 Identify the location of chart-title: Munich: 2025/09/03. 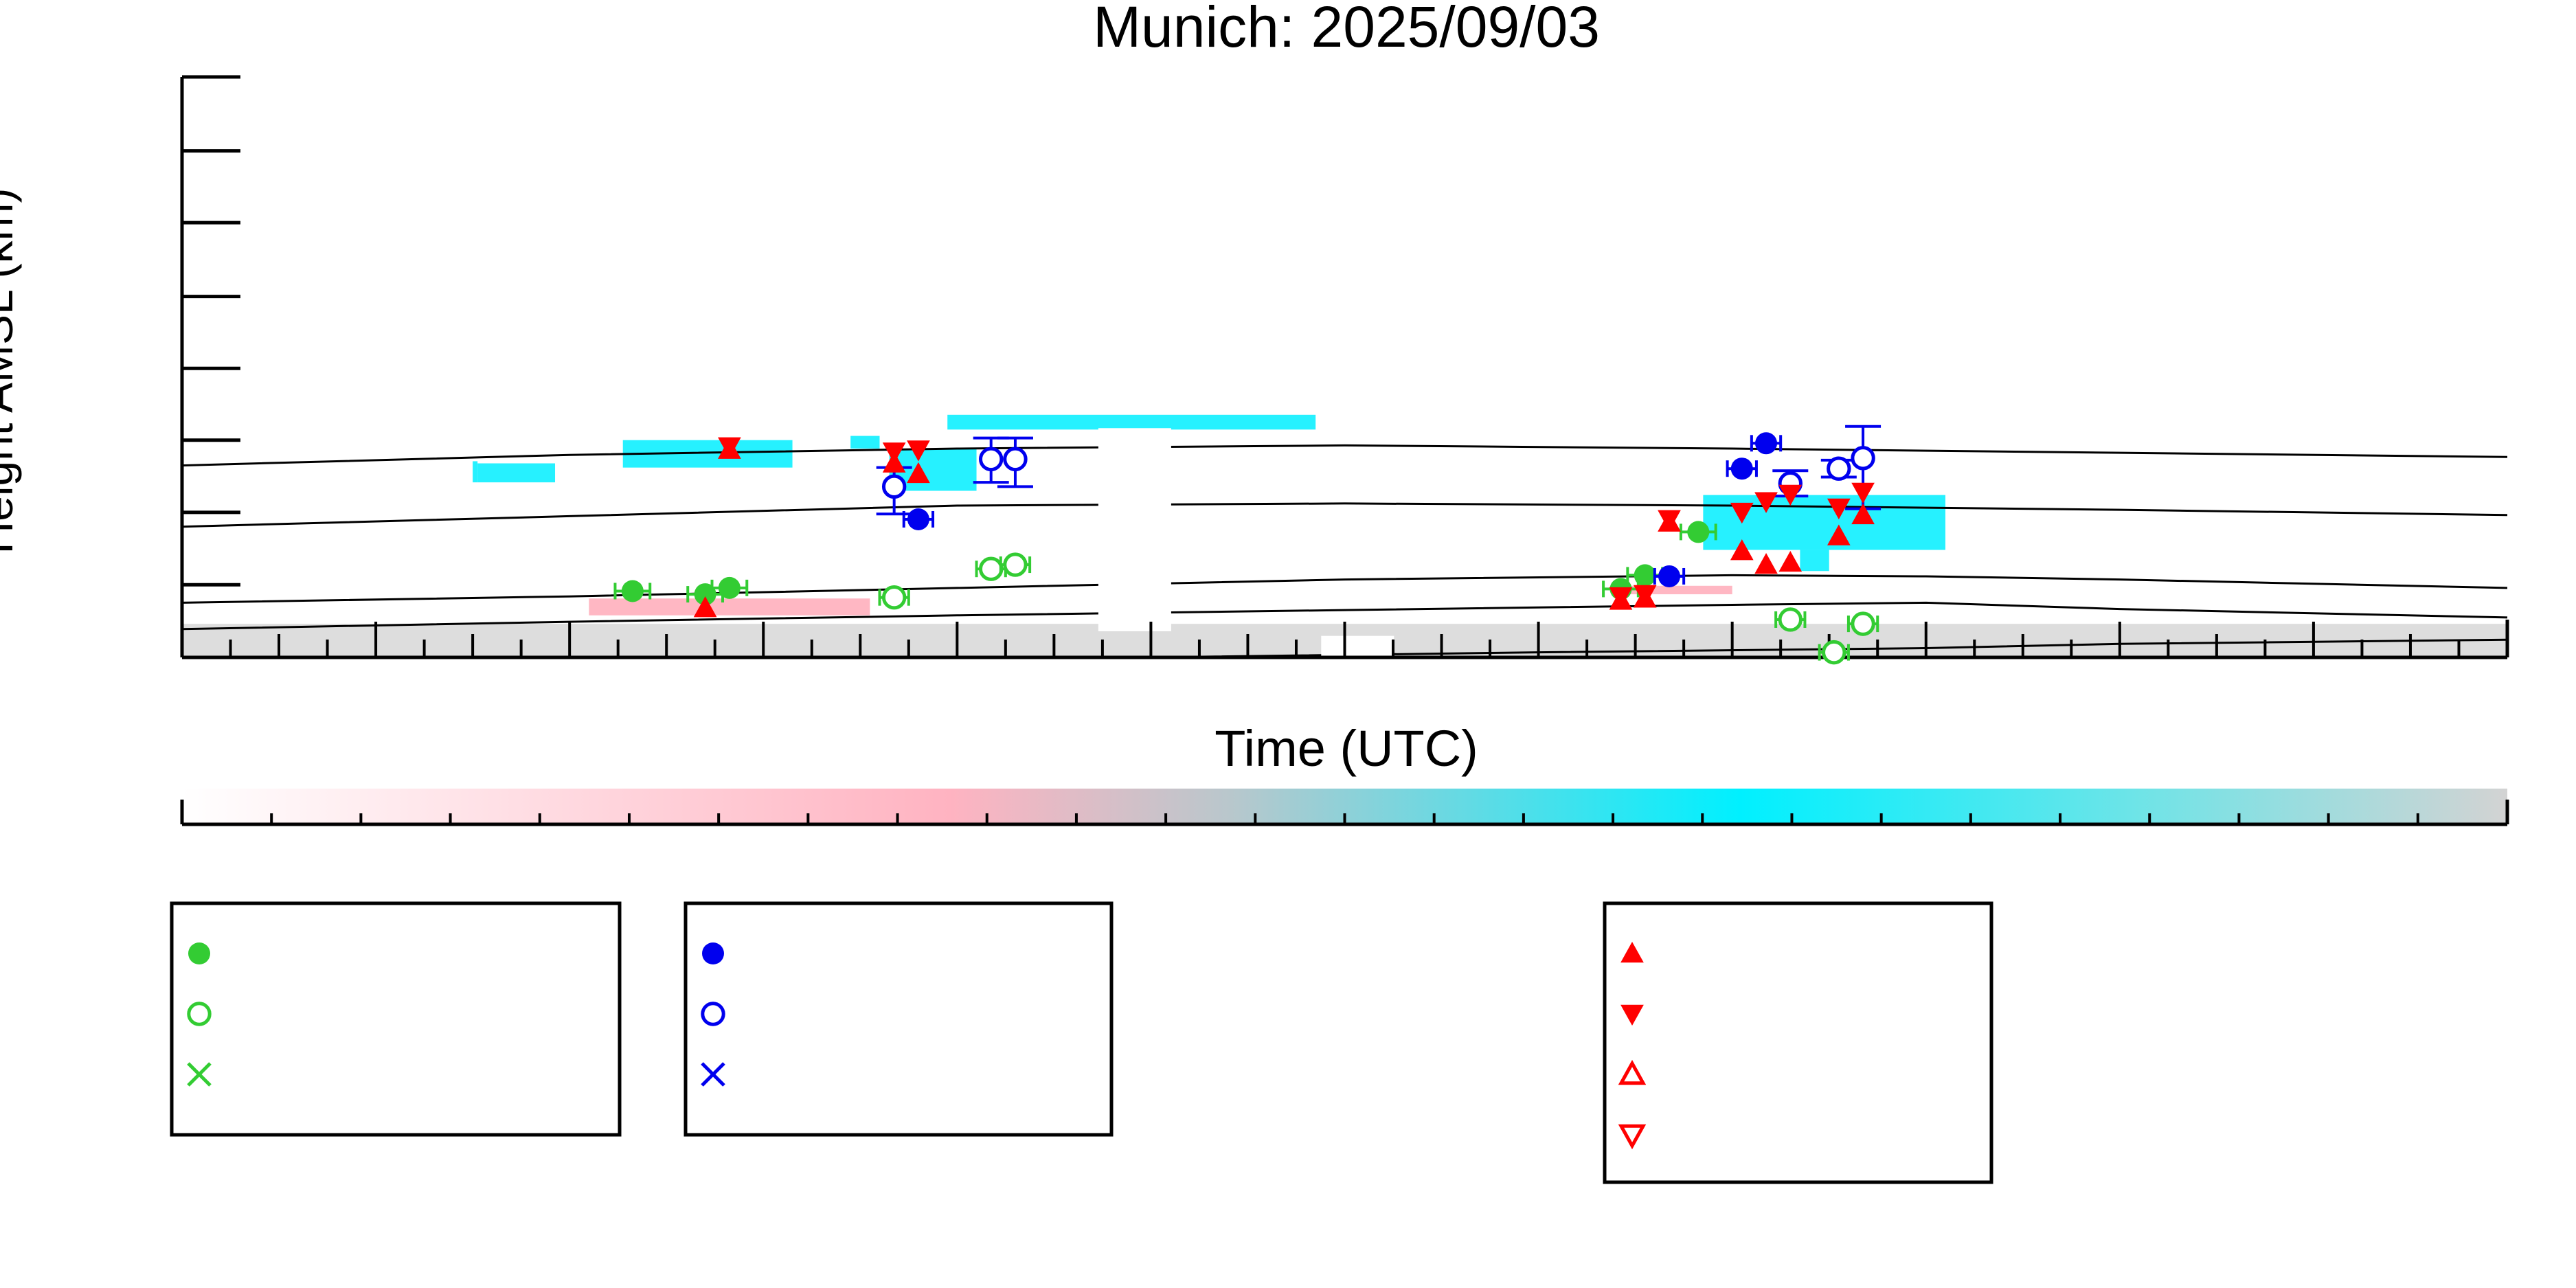
(1346, 29).